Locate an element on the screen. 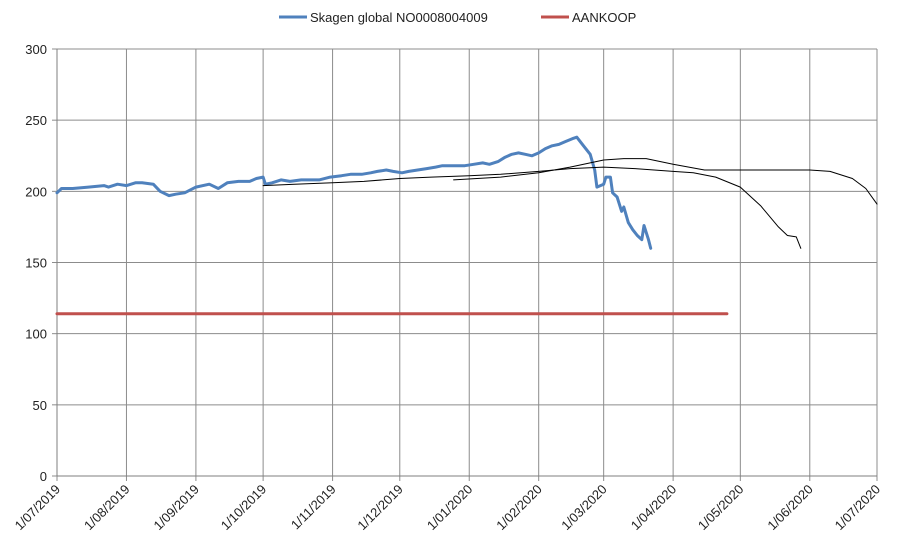  y-tick-label: 100 is located at coordinates (36, 334).